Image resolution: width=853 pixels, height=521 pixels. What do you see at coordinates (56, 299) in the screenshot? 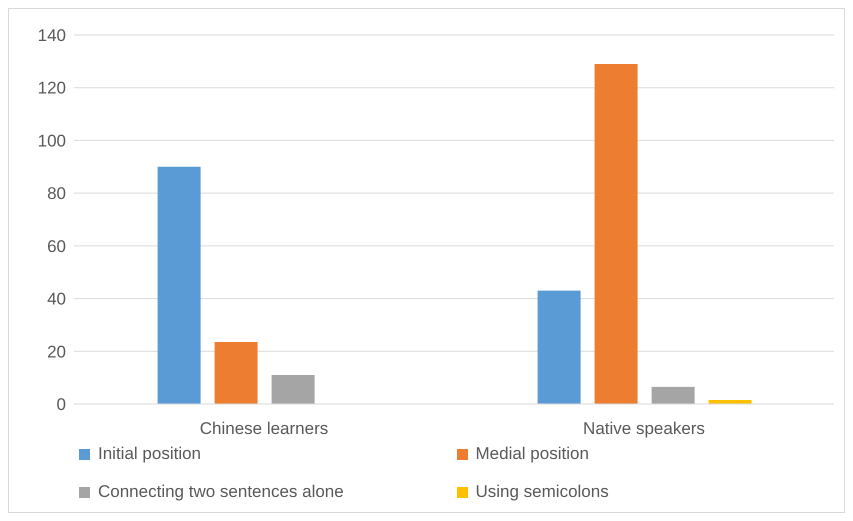
I see `y-tick-label: 40` at bounding box center [56, 299].